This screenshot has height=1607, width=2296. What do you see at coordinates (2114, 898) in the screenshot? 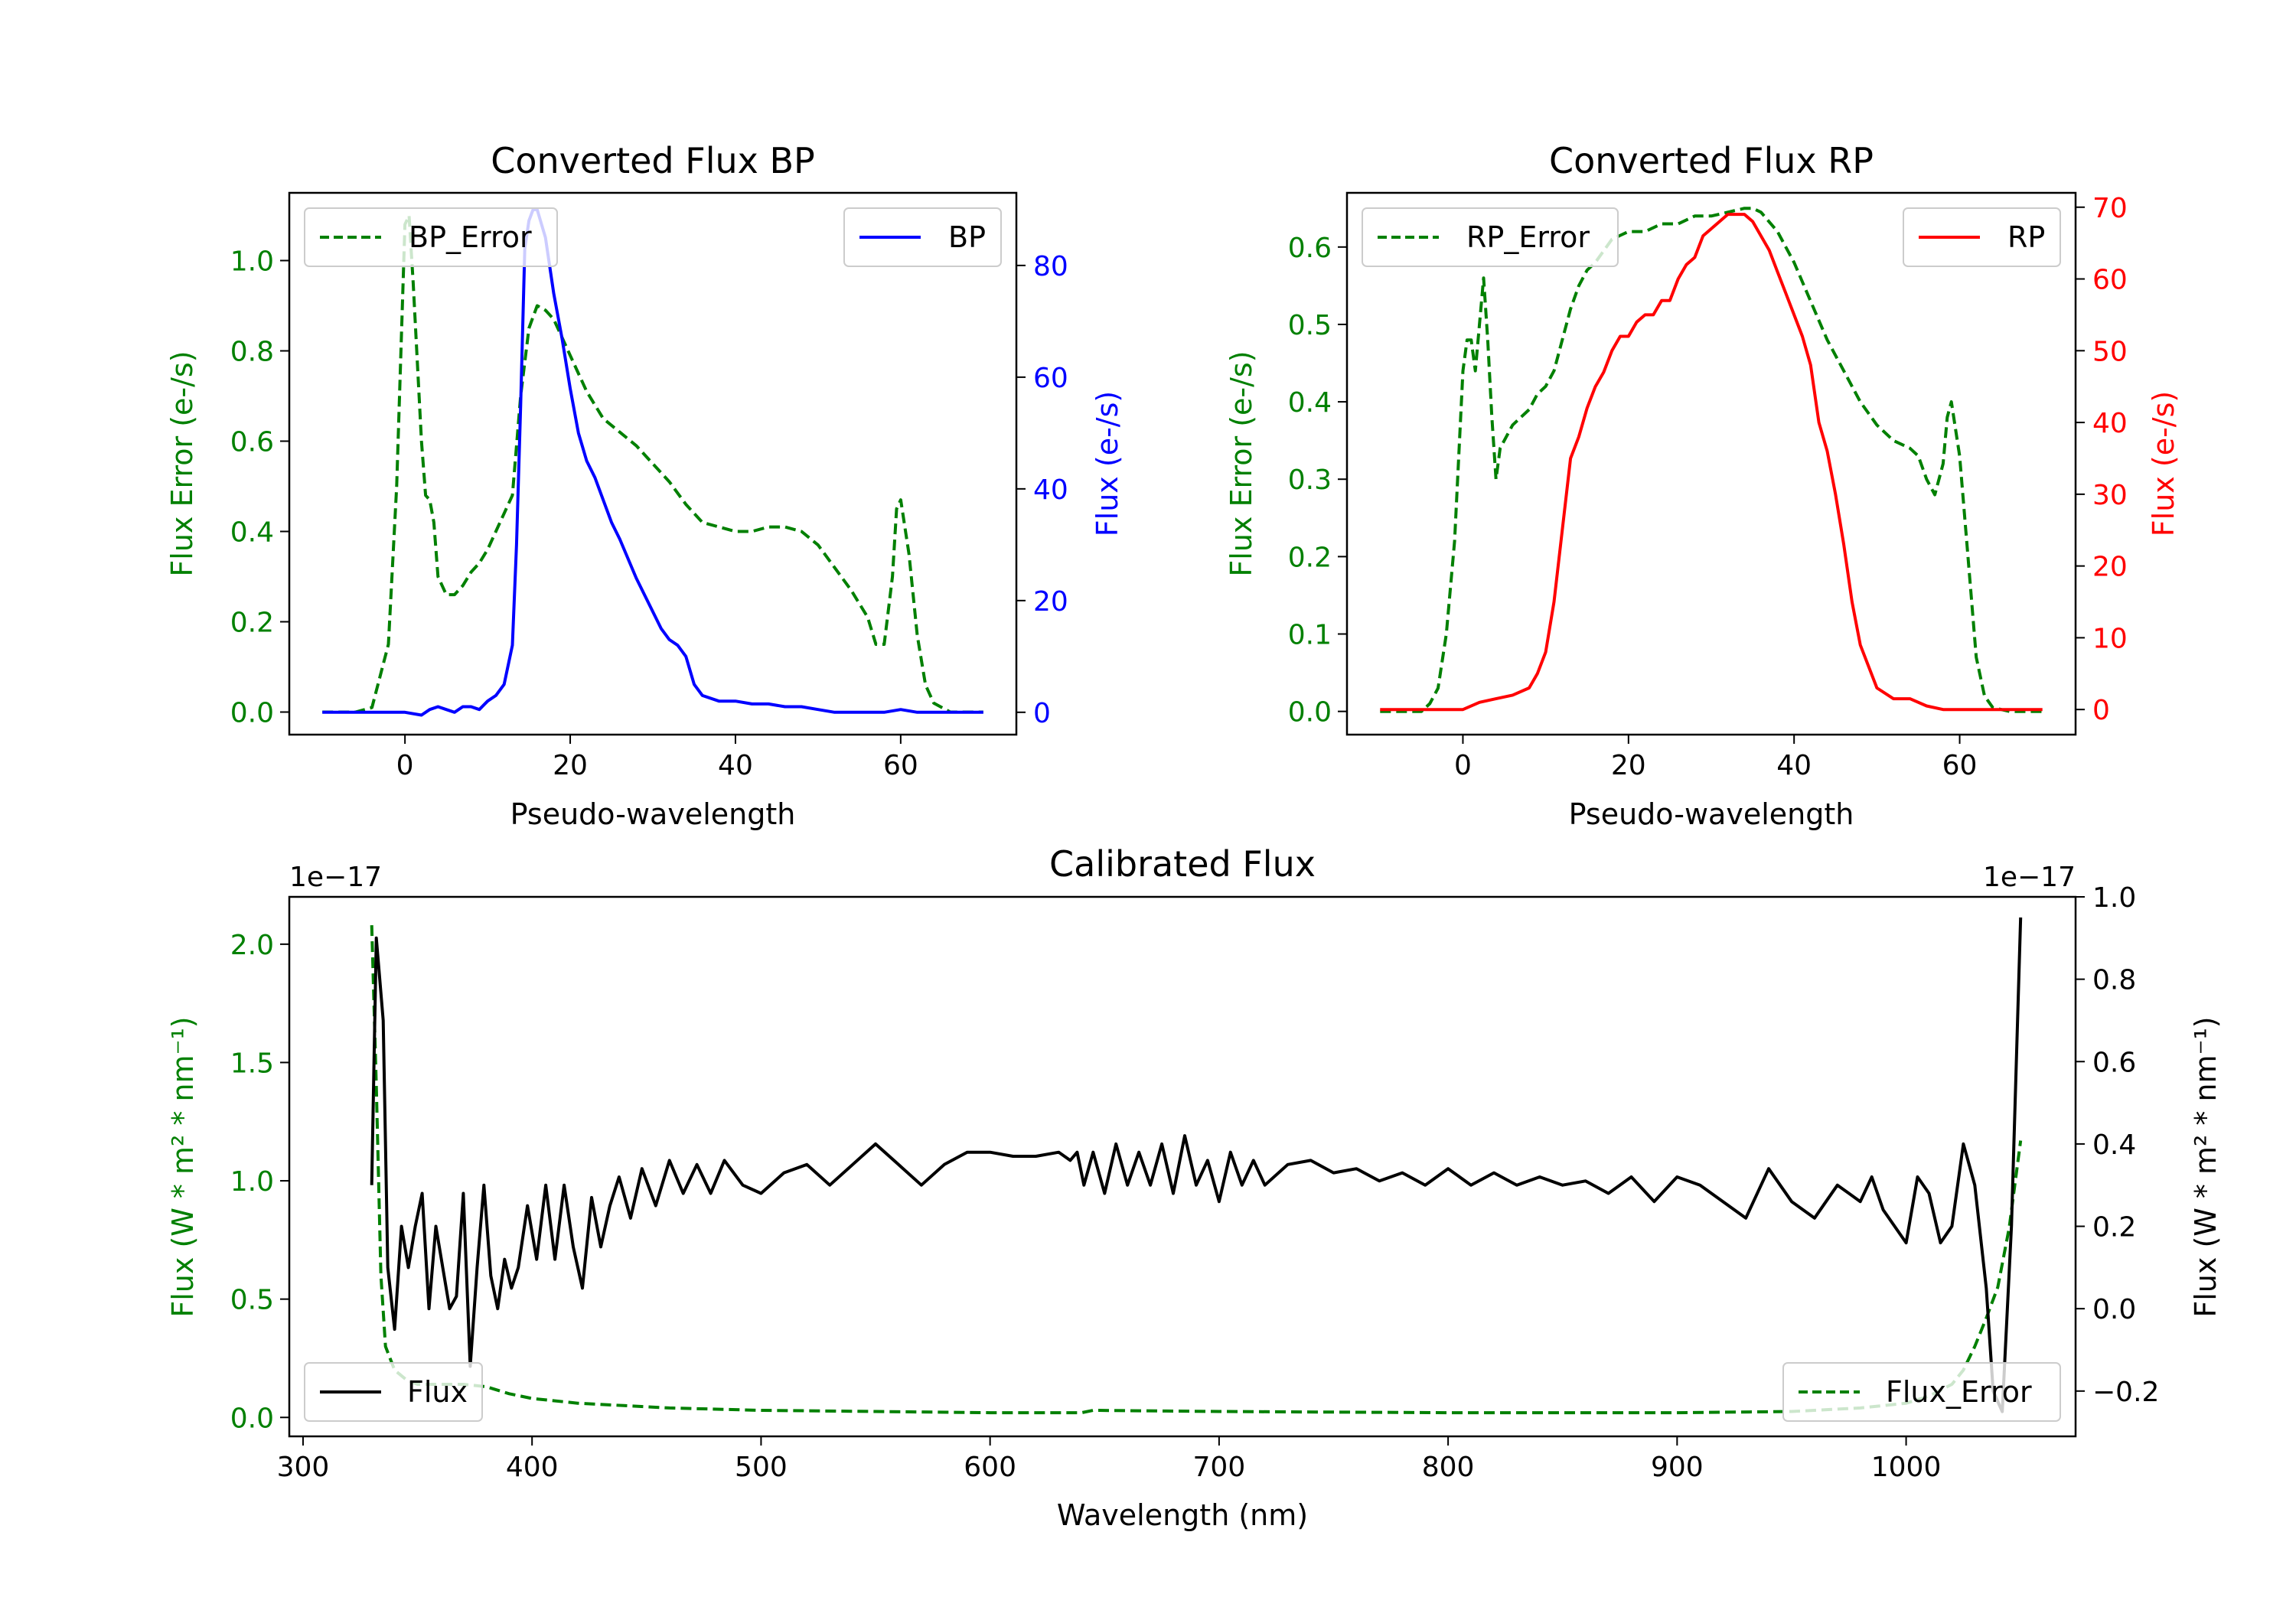
I see `y-right-tick-label: 1.0` at bounding box center [2114, 898].